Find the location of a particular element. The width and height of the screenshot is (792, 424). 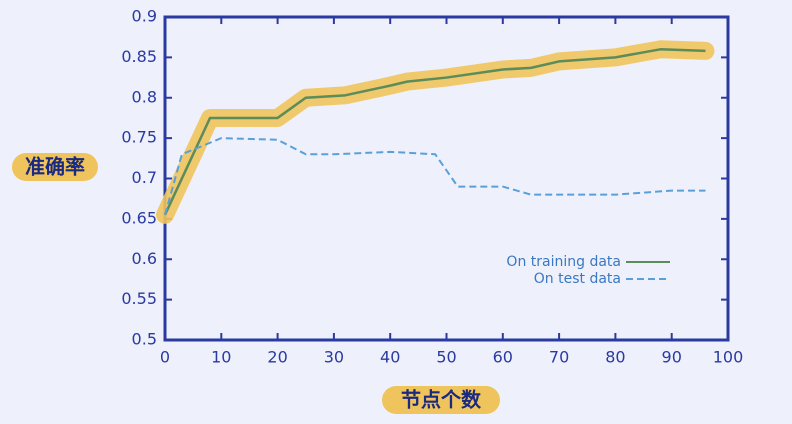

x-tick-label: 0 is located at coordinates (165, 357).